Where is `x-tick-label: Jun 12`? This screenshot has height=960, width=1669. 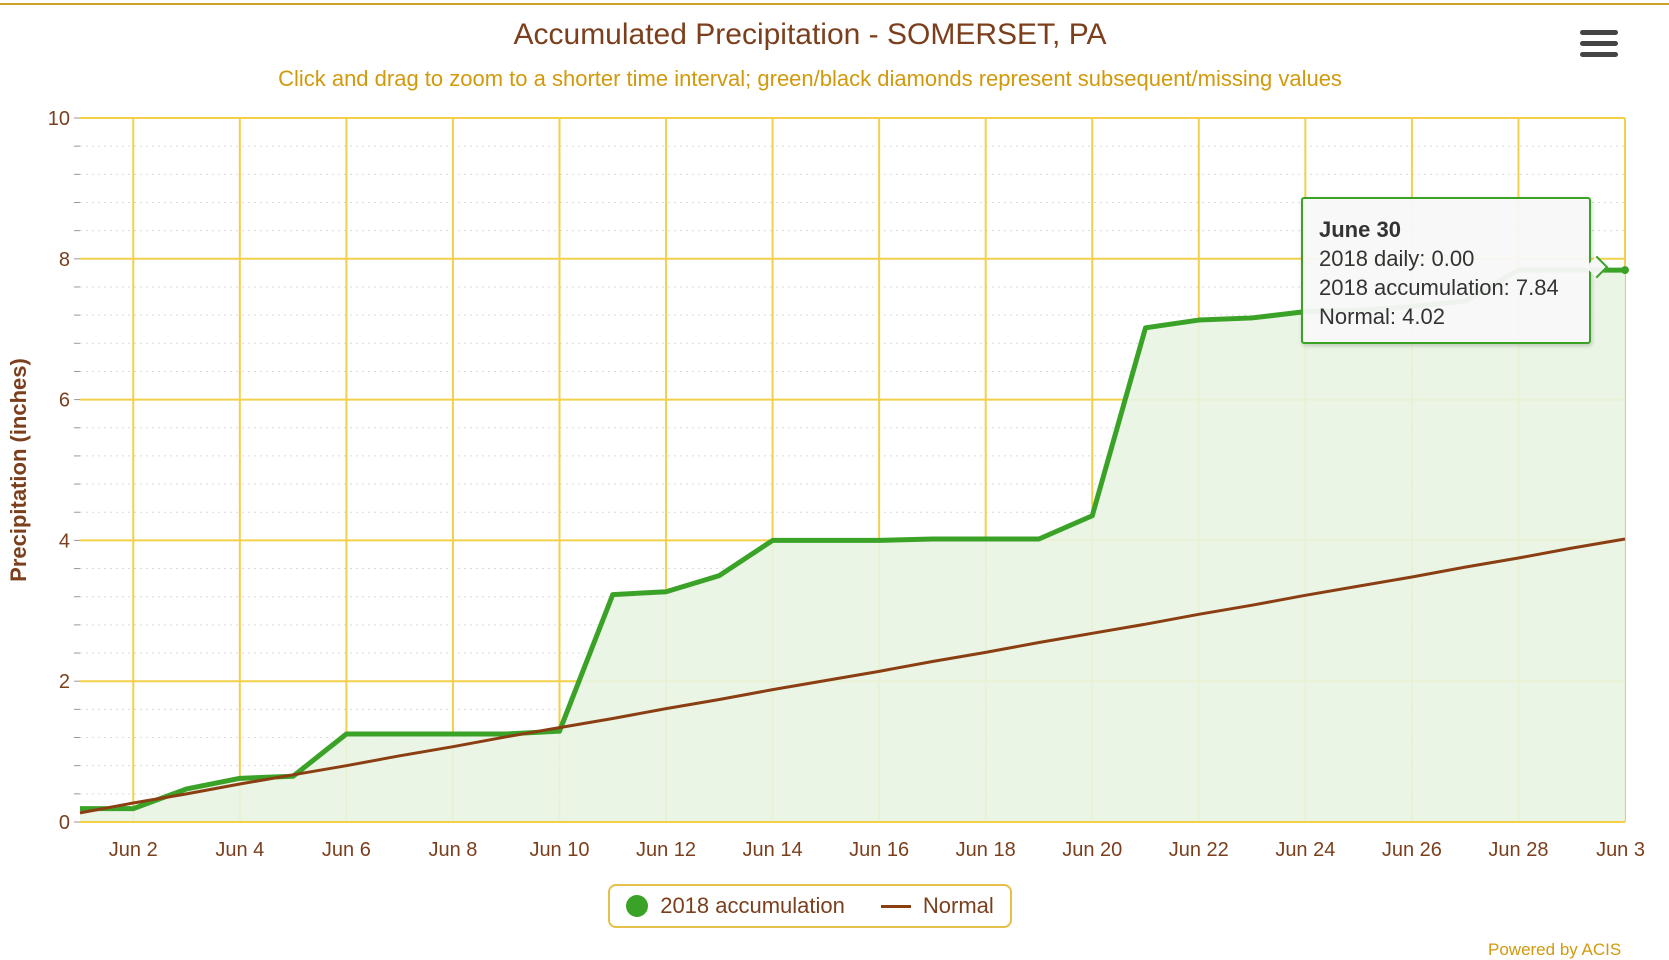 x-tick-label: Jun 12 is located at coordinates (666, 850).